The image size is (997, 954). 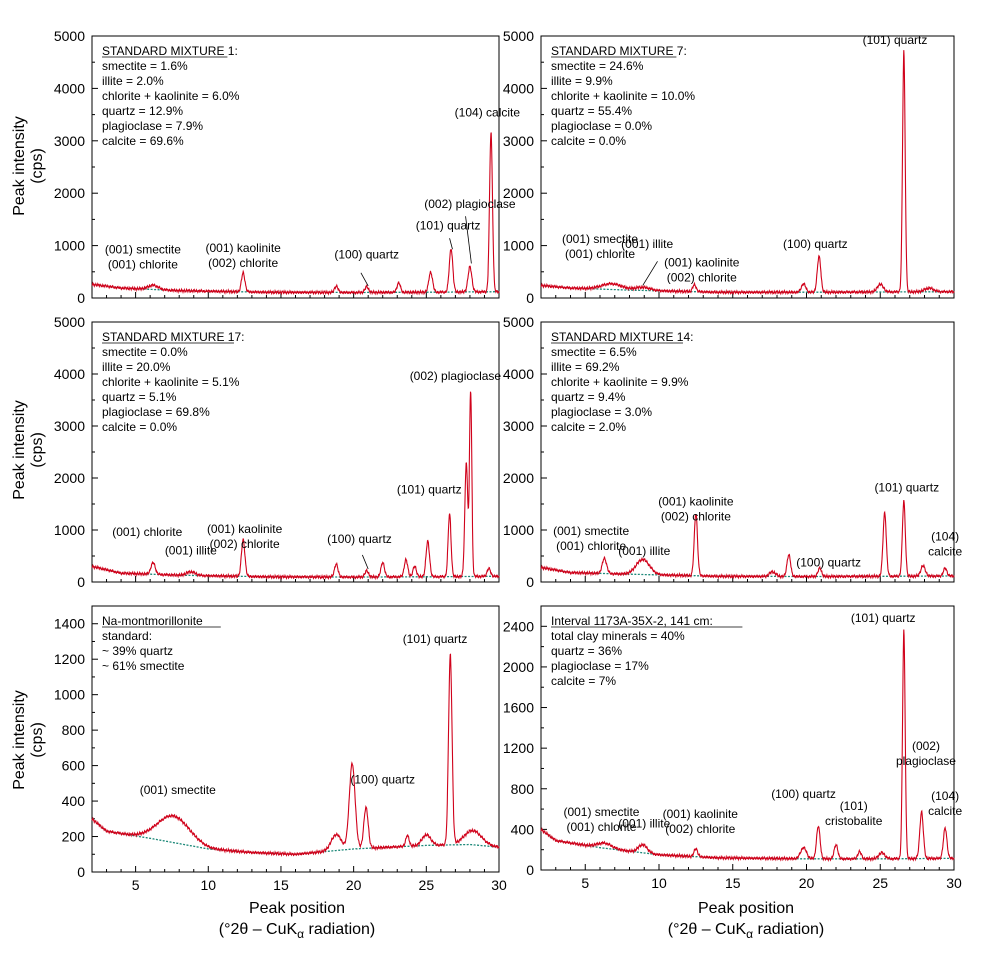 I want to click on peak-annotation-line: (104) calcite, so click(x=488, y=113).